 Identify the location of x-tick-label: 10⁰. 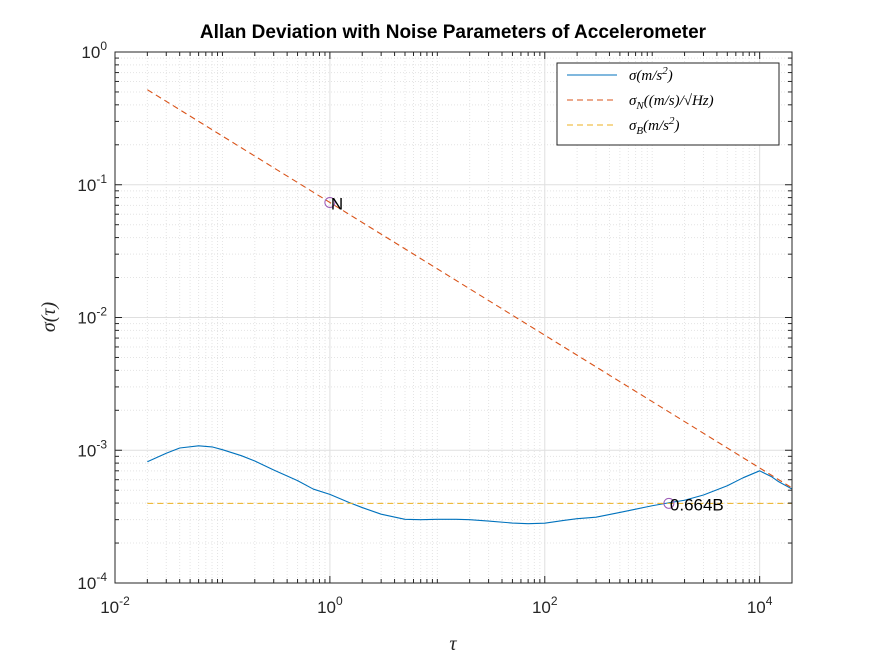
(330, 605).